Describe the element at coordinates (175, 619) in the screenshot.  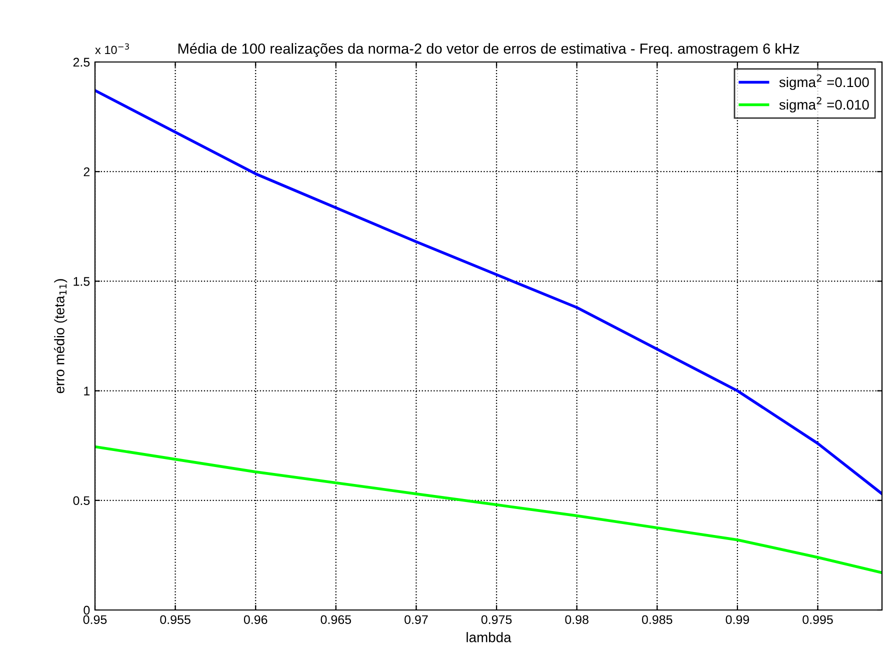
I see `x-tick-label: 0.955` at that location.